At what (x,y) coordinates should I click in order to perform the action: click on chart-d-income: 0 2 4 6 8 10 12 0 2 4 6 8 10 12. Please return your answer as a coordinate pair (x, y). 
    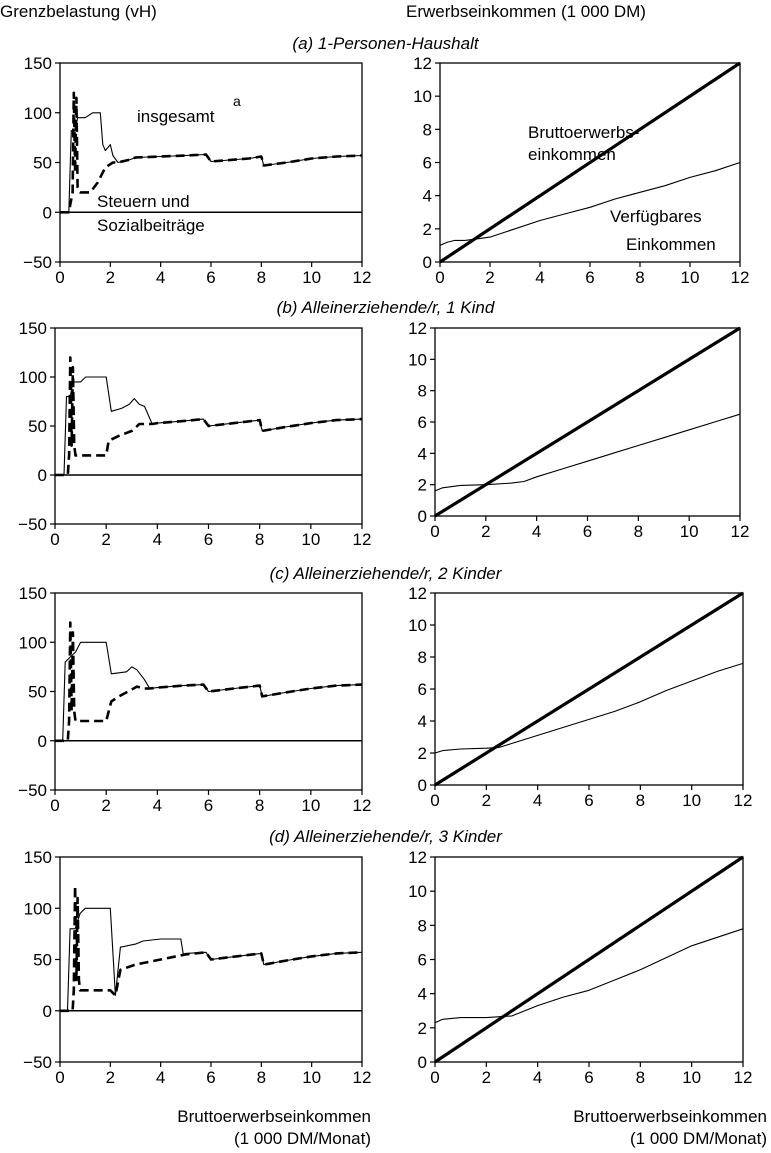
    Looking at the image, I should click on (580, 967).